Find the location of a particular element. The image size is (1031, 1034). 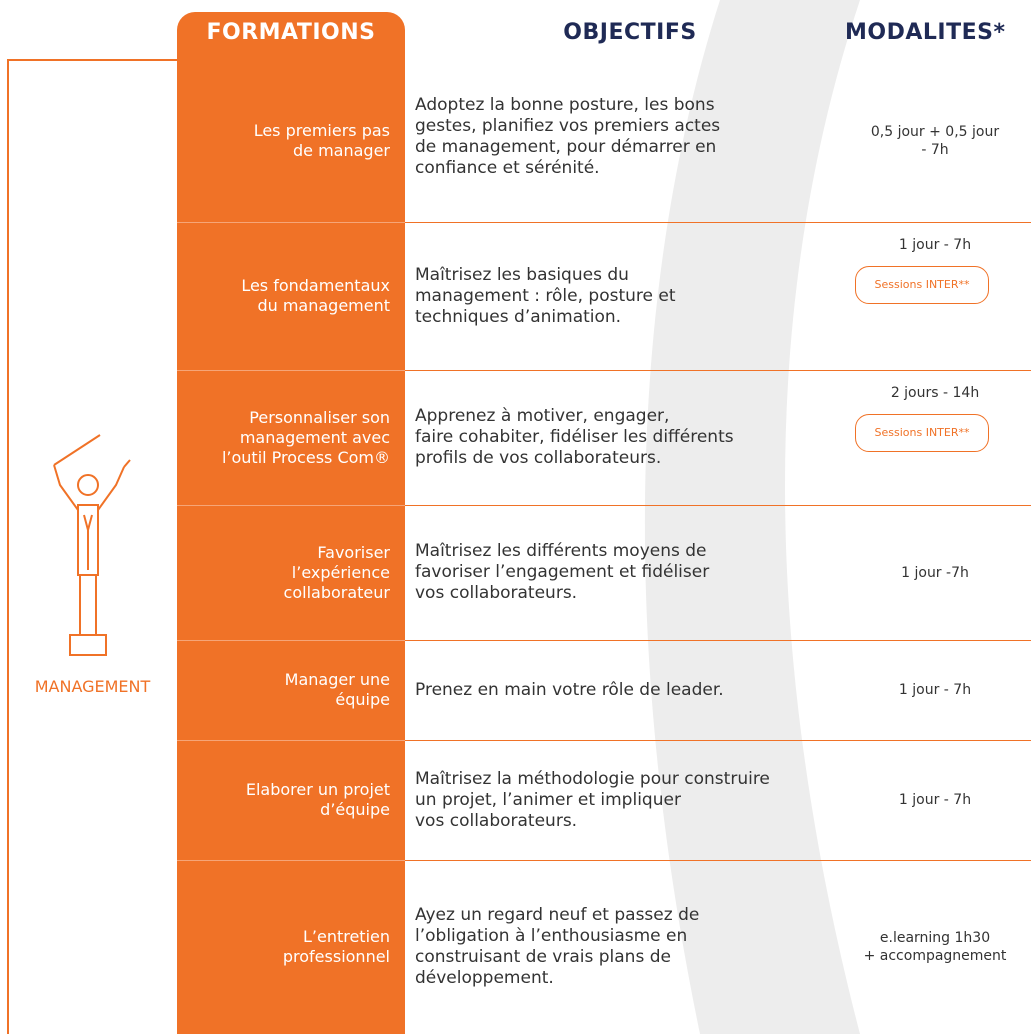

formation: Les premiers pas de manager is located at coordinates (321, 140).